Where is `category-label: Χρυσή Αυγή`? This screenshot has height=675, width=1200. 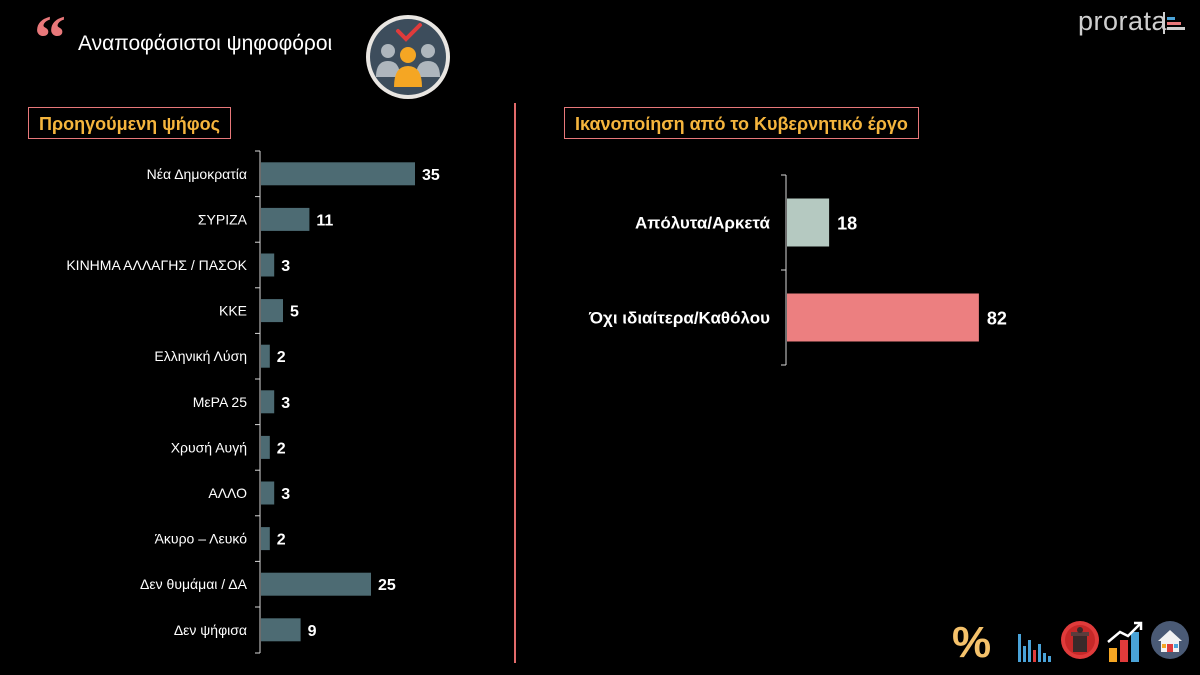 category-label: Χρυσή Αυγή is located at coordinates (209, 447).